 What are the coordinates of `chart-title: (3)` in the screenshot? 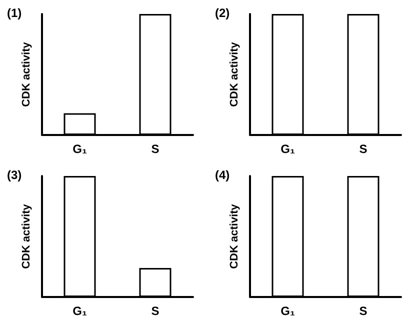 It's located at (14, 175).